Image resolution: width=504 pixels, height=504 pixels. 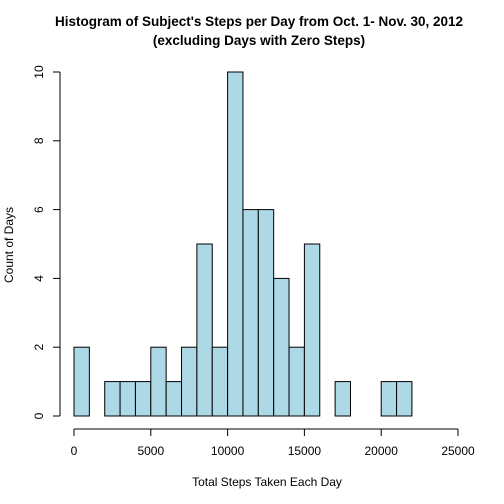 What do you see at coordinates (39, 140) in the screenshot?
I see `y-tick-label: 8` at bounding box center [39, 140].